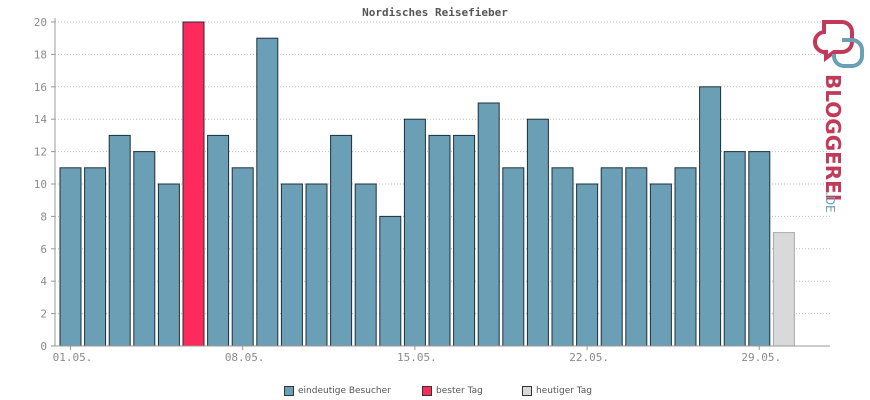  Describe the element at coordinates (40, 54) in the screenshot. I see `y-tick-label: 18` at that location.